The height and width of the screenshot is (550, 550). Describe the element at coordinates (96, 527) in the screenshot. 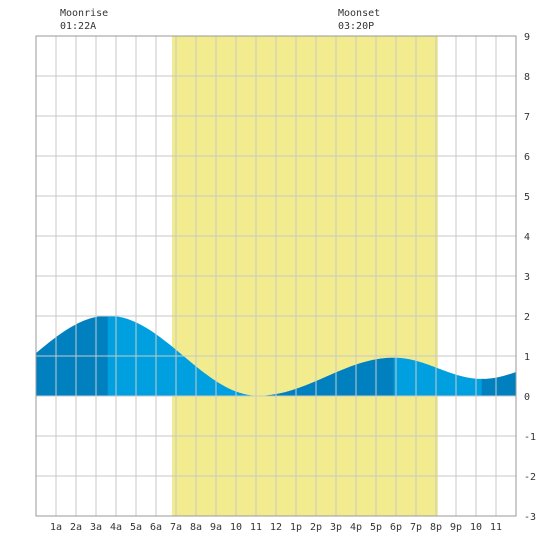

I see `x-tick-label: 3a` at that location.